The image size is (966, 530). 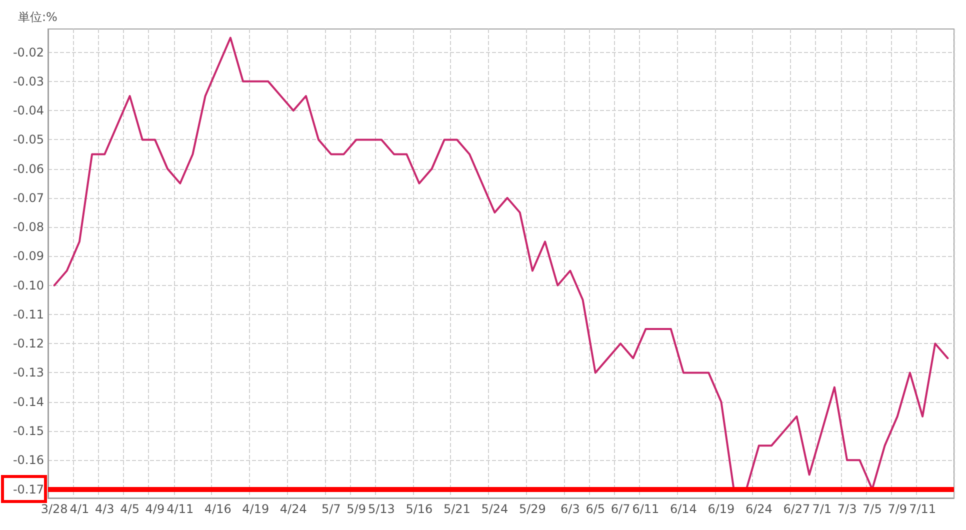 I want to click on x-tick-label: 5/9, so click(x=356, y=509).